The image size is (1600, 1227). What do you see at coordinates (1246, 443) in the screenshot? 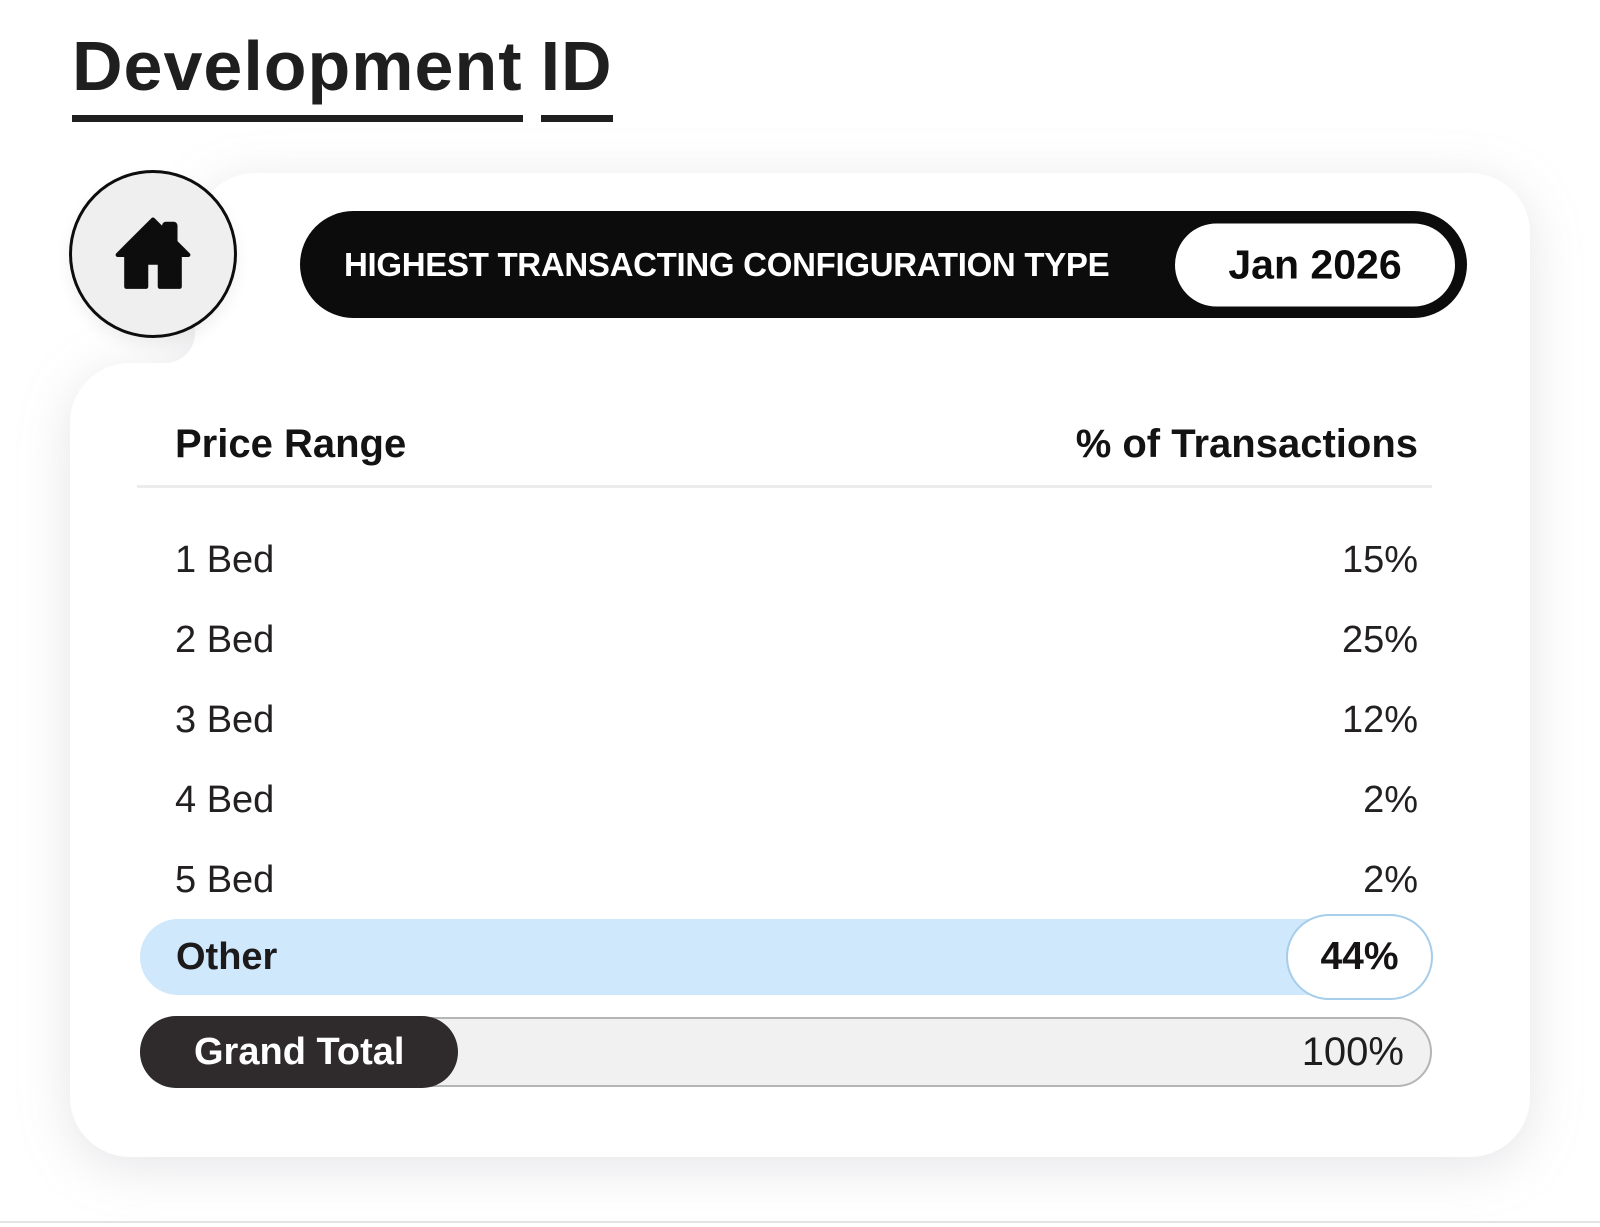
I see `column-header-pct-transactions: % of Transactions` at bounding box center [1246, 443].